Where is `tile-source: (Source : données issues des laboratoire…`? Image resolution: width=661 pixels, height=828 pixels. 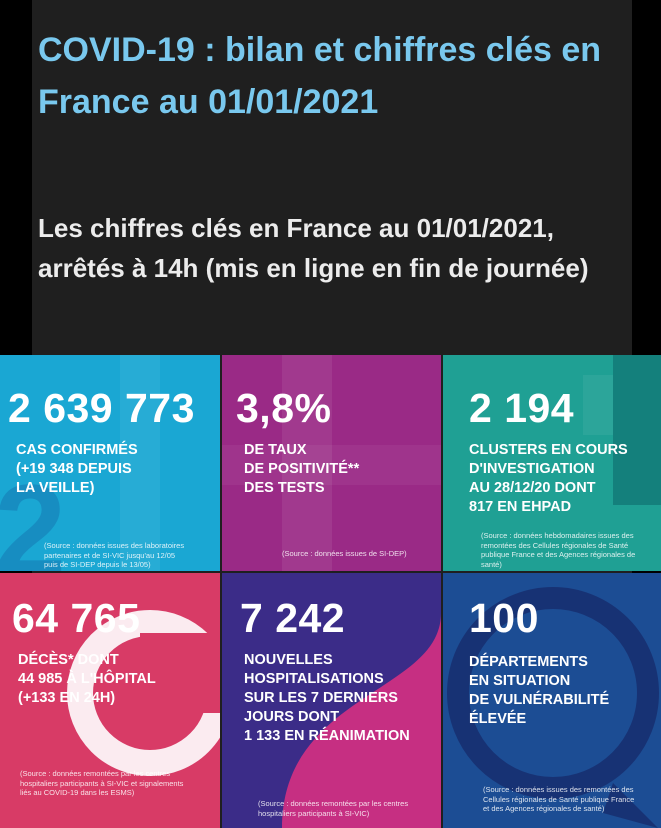 tile-source: (Source : données issues des laboratoire… is located at coordinates (114, 555).